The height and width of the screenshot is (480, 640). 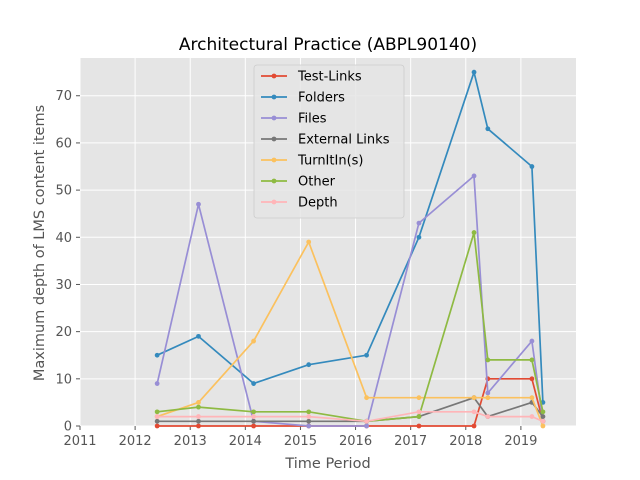 I want to click on legend-label: Depth, so click(x=318, y=203).